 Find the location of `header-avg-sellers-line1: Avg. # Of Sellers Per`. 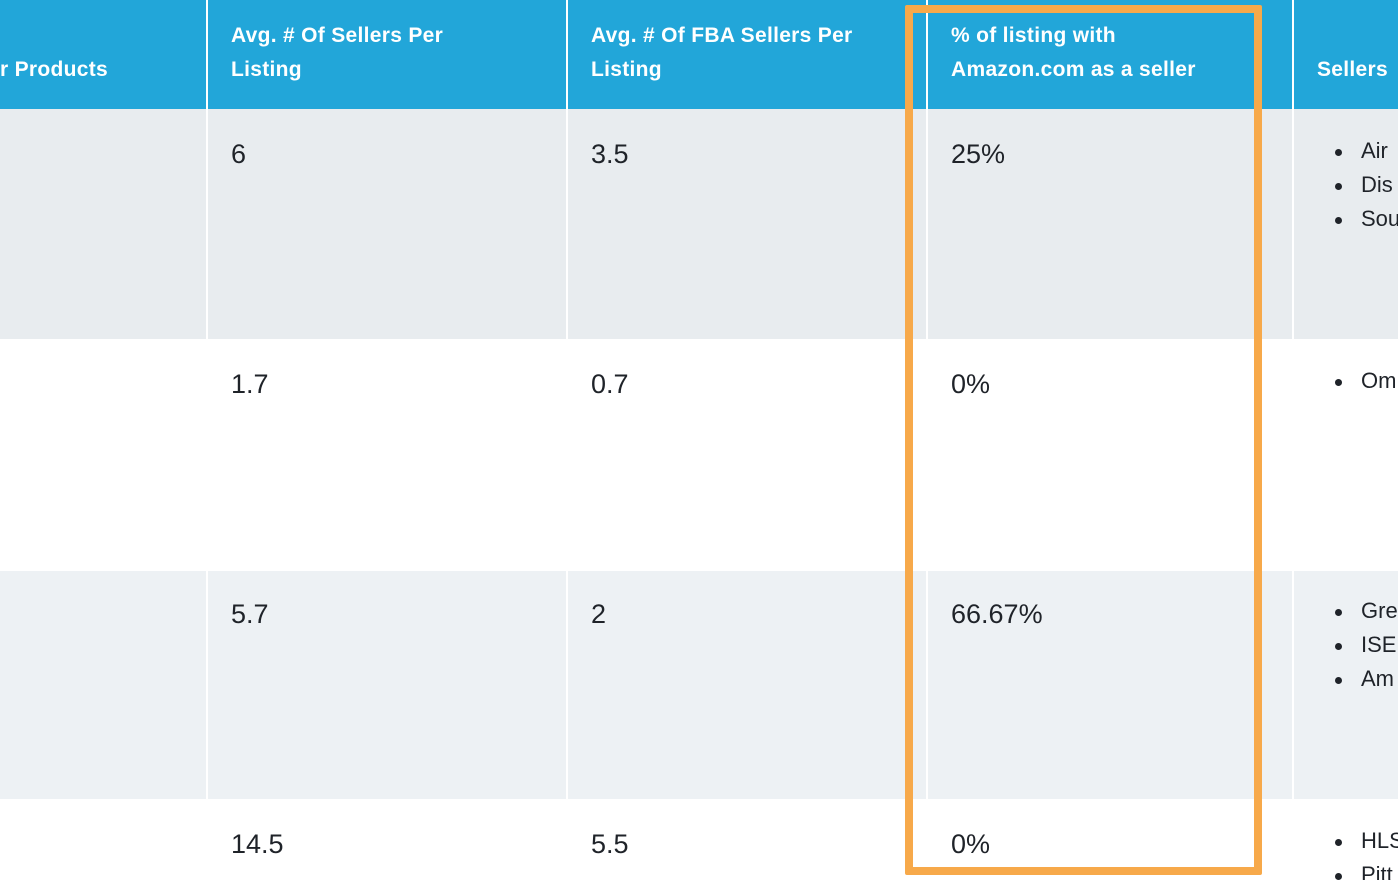

header-avg-sellers-line1: Avg. # Of Sellers Per is located at coordinates (337, 35).